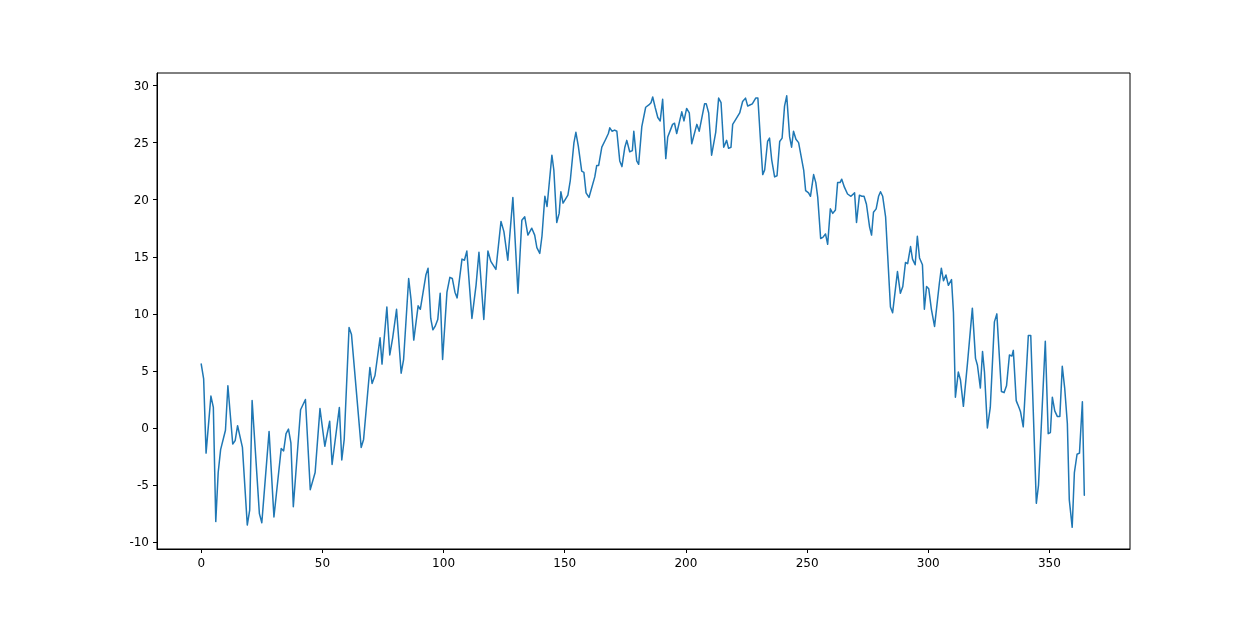 Image resolution: width=1256 pixels, height=617 pixels. What do you see at coordinates (565, 563) in the screenshot?
I see `x-tick-label: 150` at bounding box center [565, 563].